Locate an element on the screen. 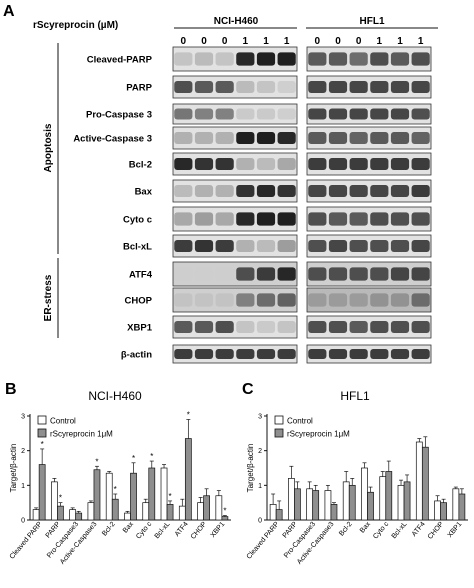 The image size is (474, 588). bar-rscyreprocin-1-m-atf4 is located at coordinates (425, 483).